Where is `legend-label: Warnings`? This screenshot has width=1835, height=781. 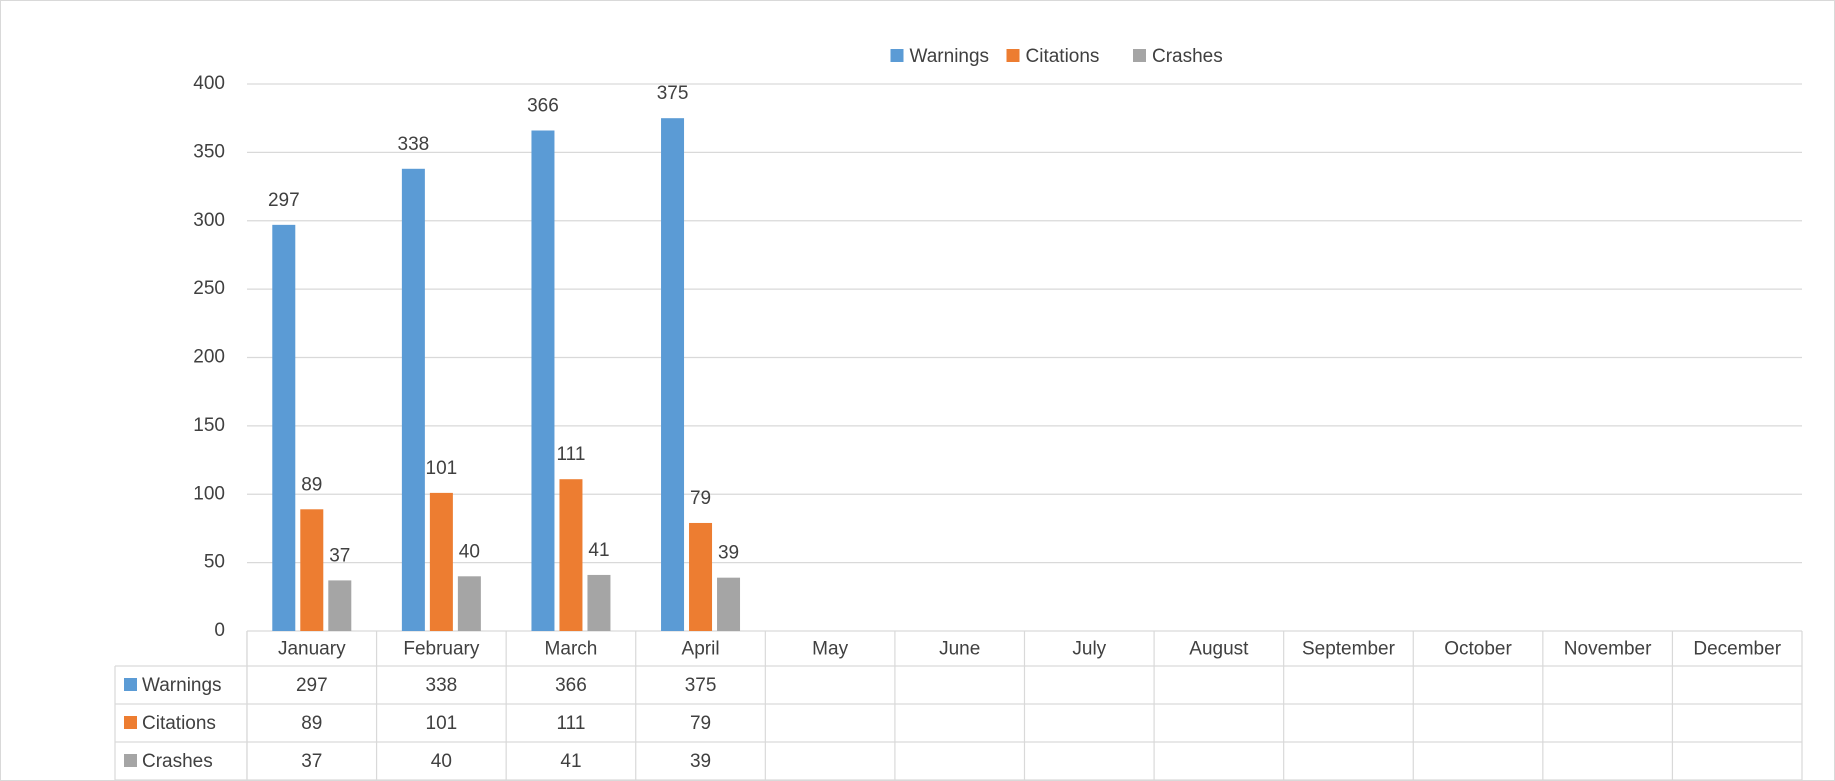 legend-label: Warnings is located at coordinates (950, 56).